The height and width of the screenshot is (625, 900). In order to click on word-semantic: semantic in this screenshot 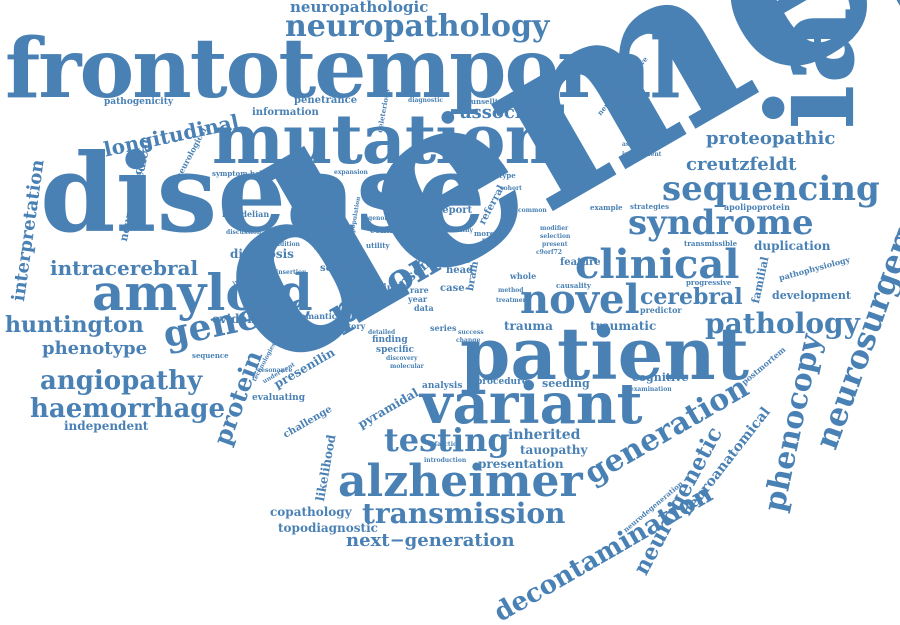, I will do `click(316, 316)`.